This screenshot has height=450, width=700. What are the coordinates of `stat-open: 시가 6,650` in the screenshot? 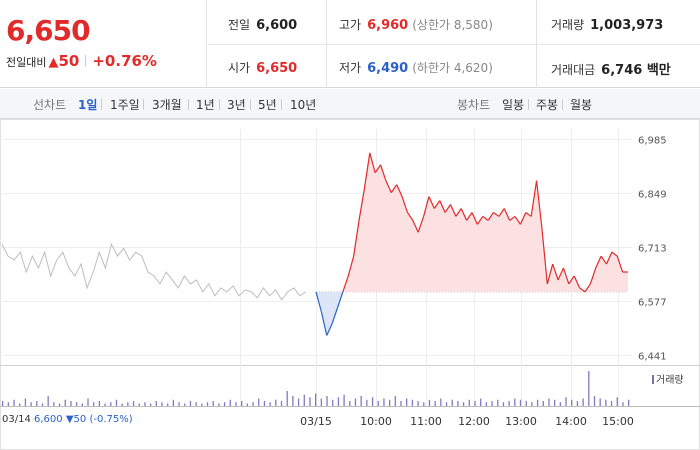 It's located at (263, 68).